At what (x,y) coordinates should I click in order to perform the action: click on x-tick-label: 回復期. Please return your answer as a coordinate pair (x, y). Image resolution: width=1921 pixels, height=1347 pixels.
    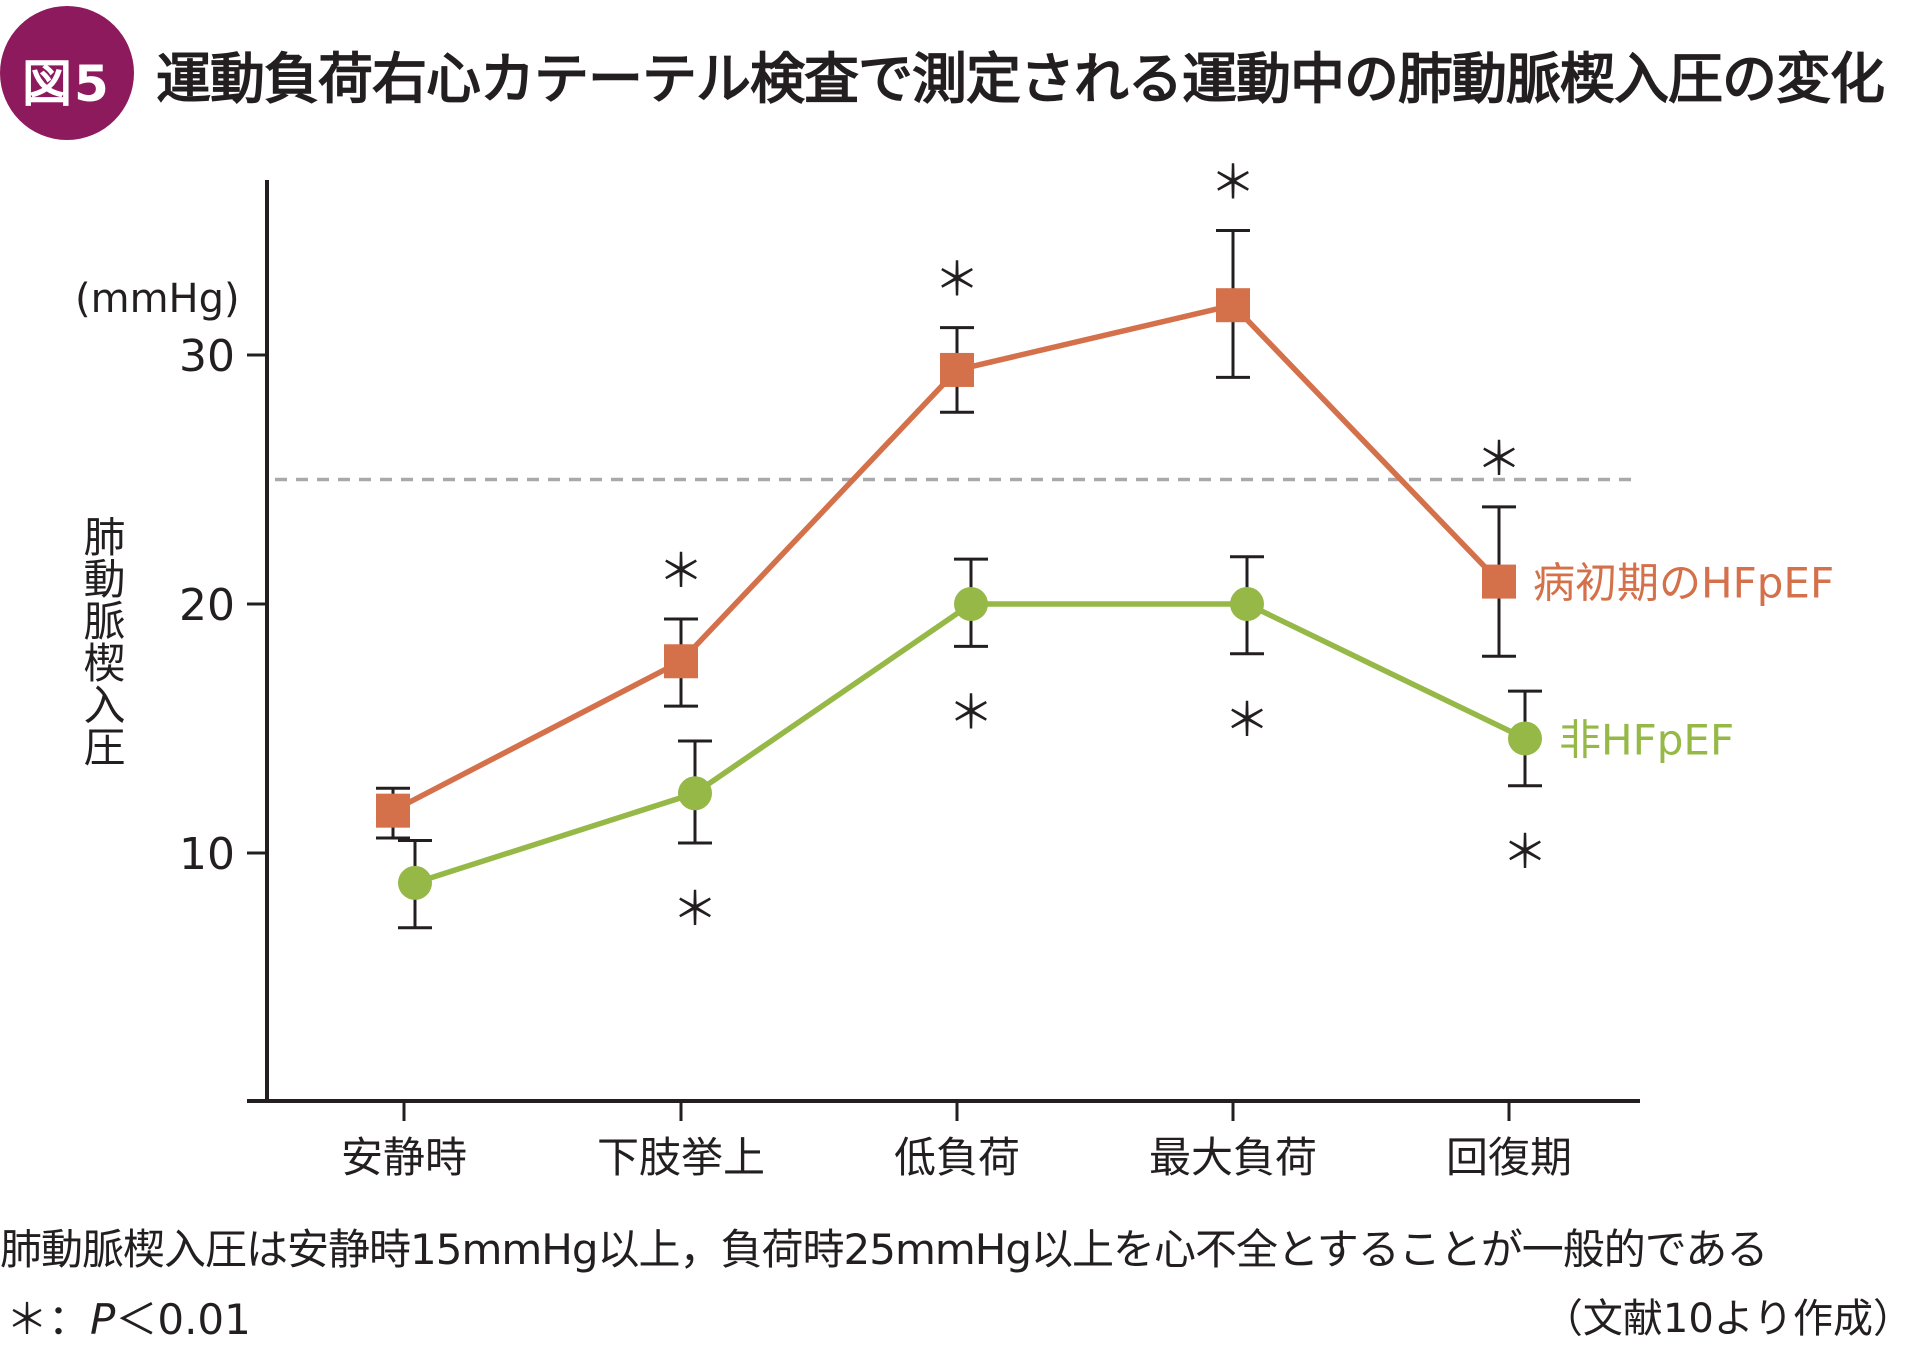
    Looking at the image, I should click on (1509, 1157).